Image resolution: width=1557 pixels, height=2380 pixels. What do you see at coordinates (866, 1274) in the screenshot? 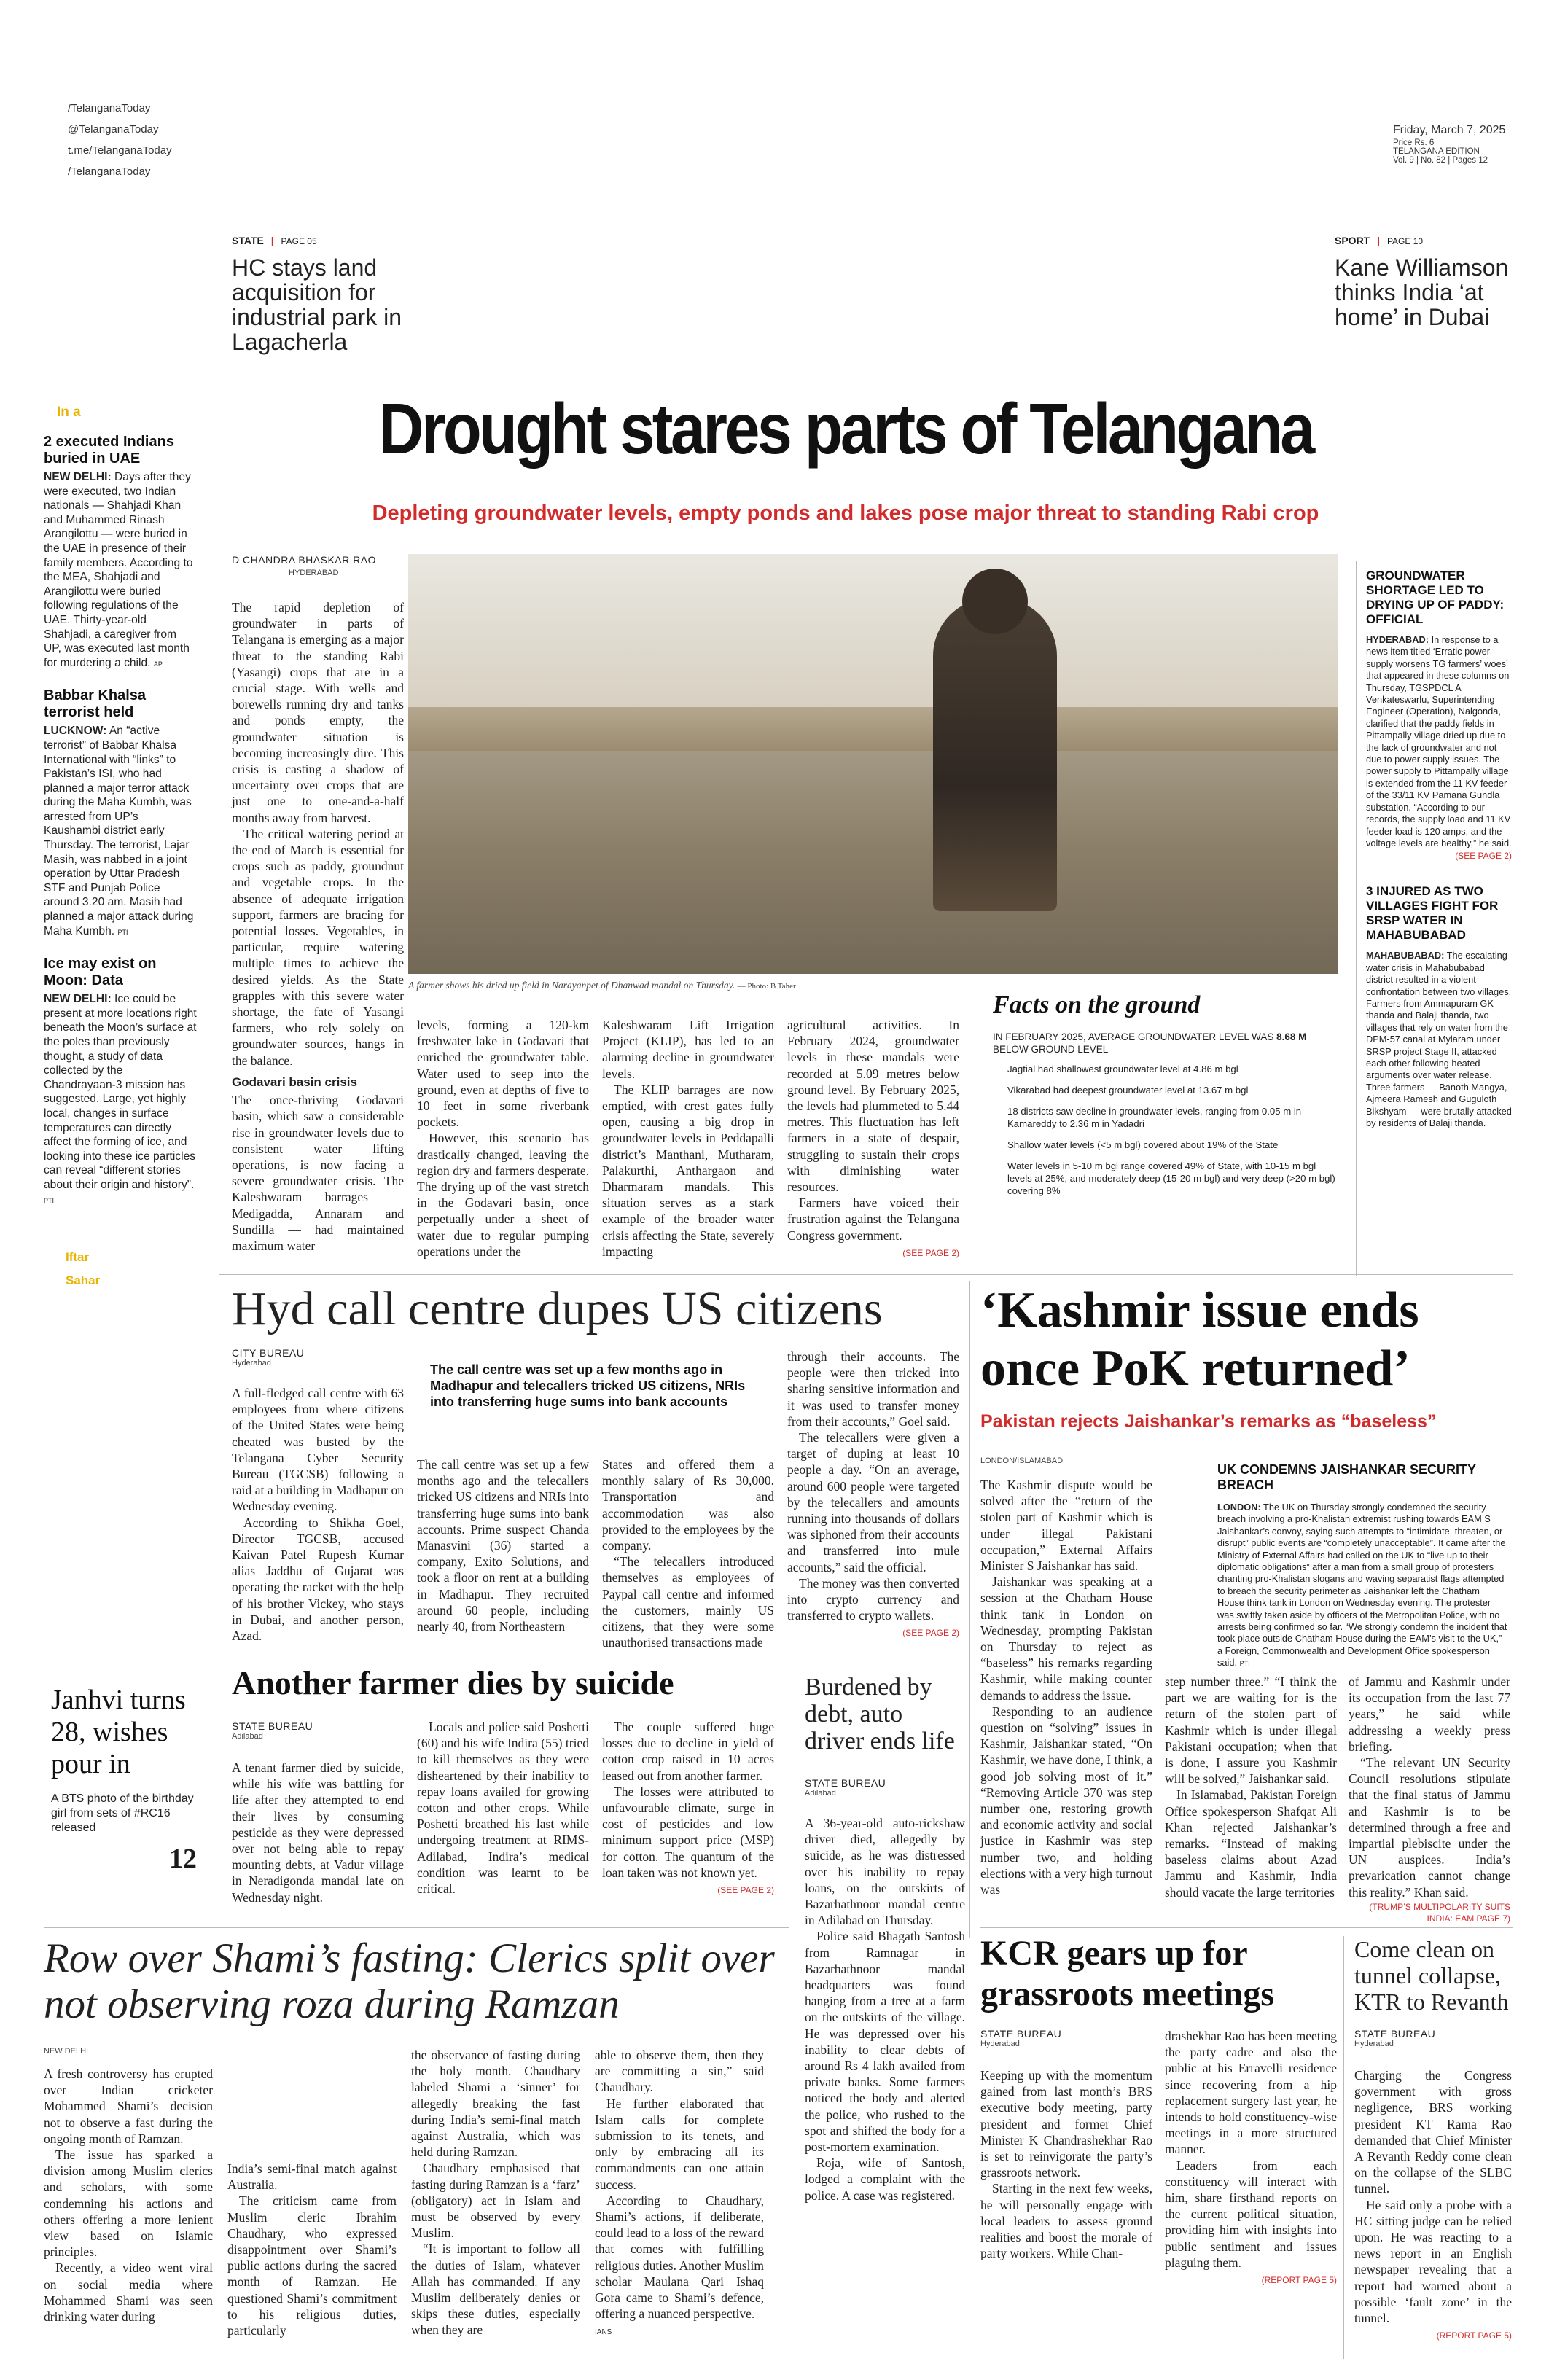
I see `lead-bottom-rule` at bounding box center [866, 1274].